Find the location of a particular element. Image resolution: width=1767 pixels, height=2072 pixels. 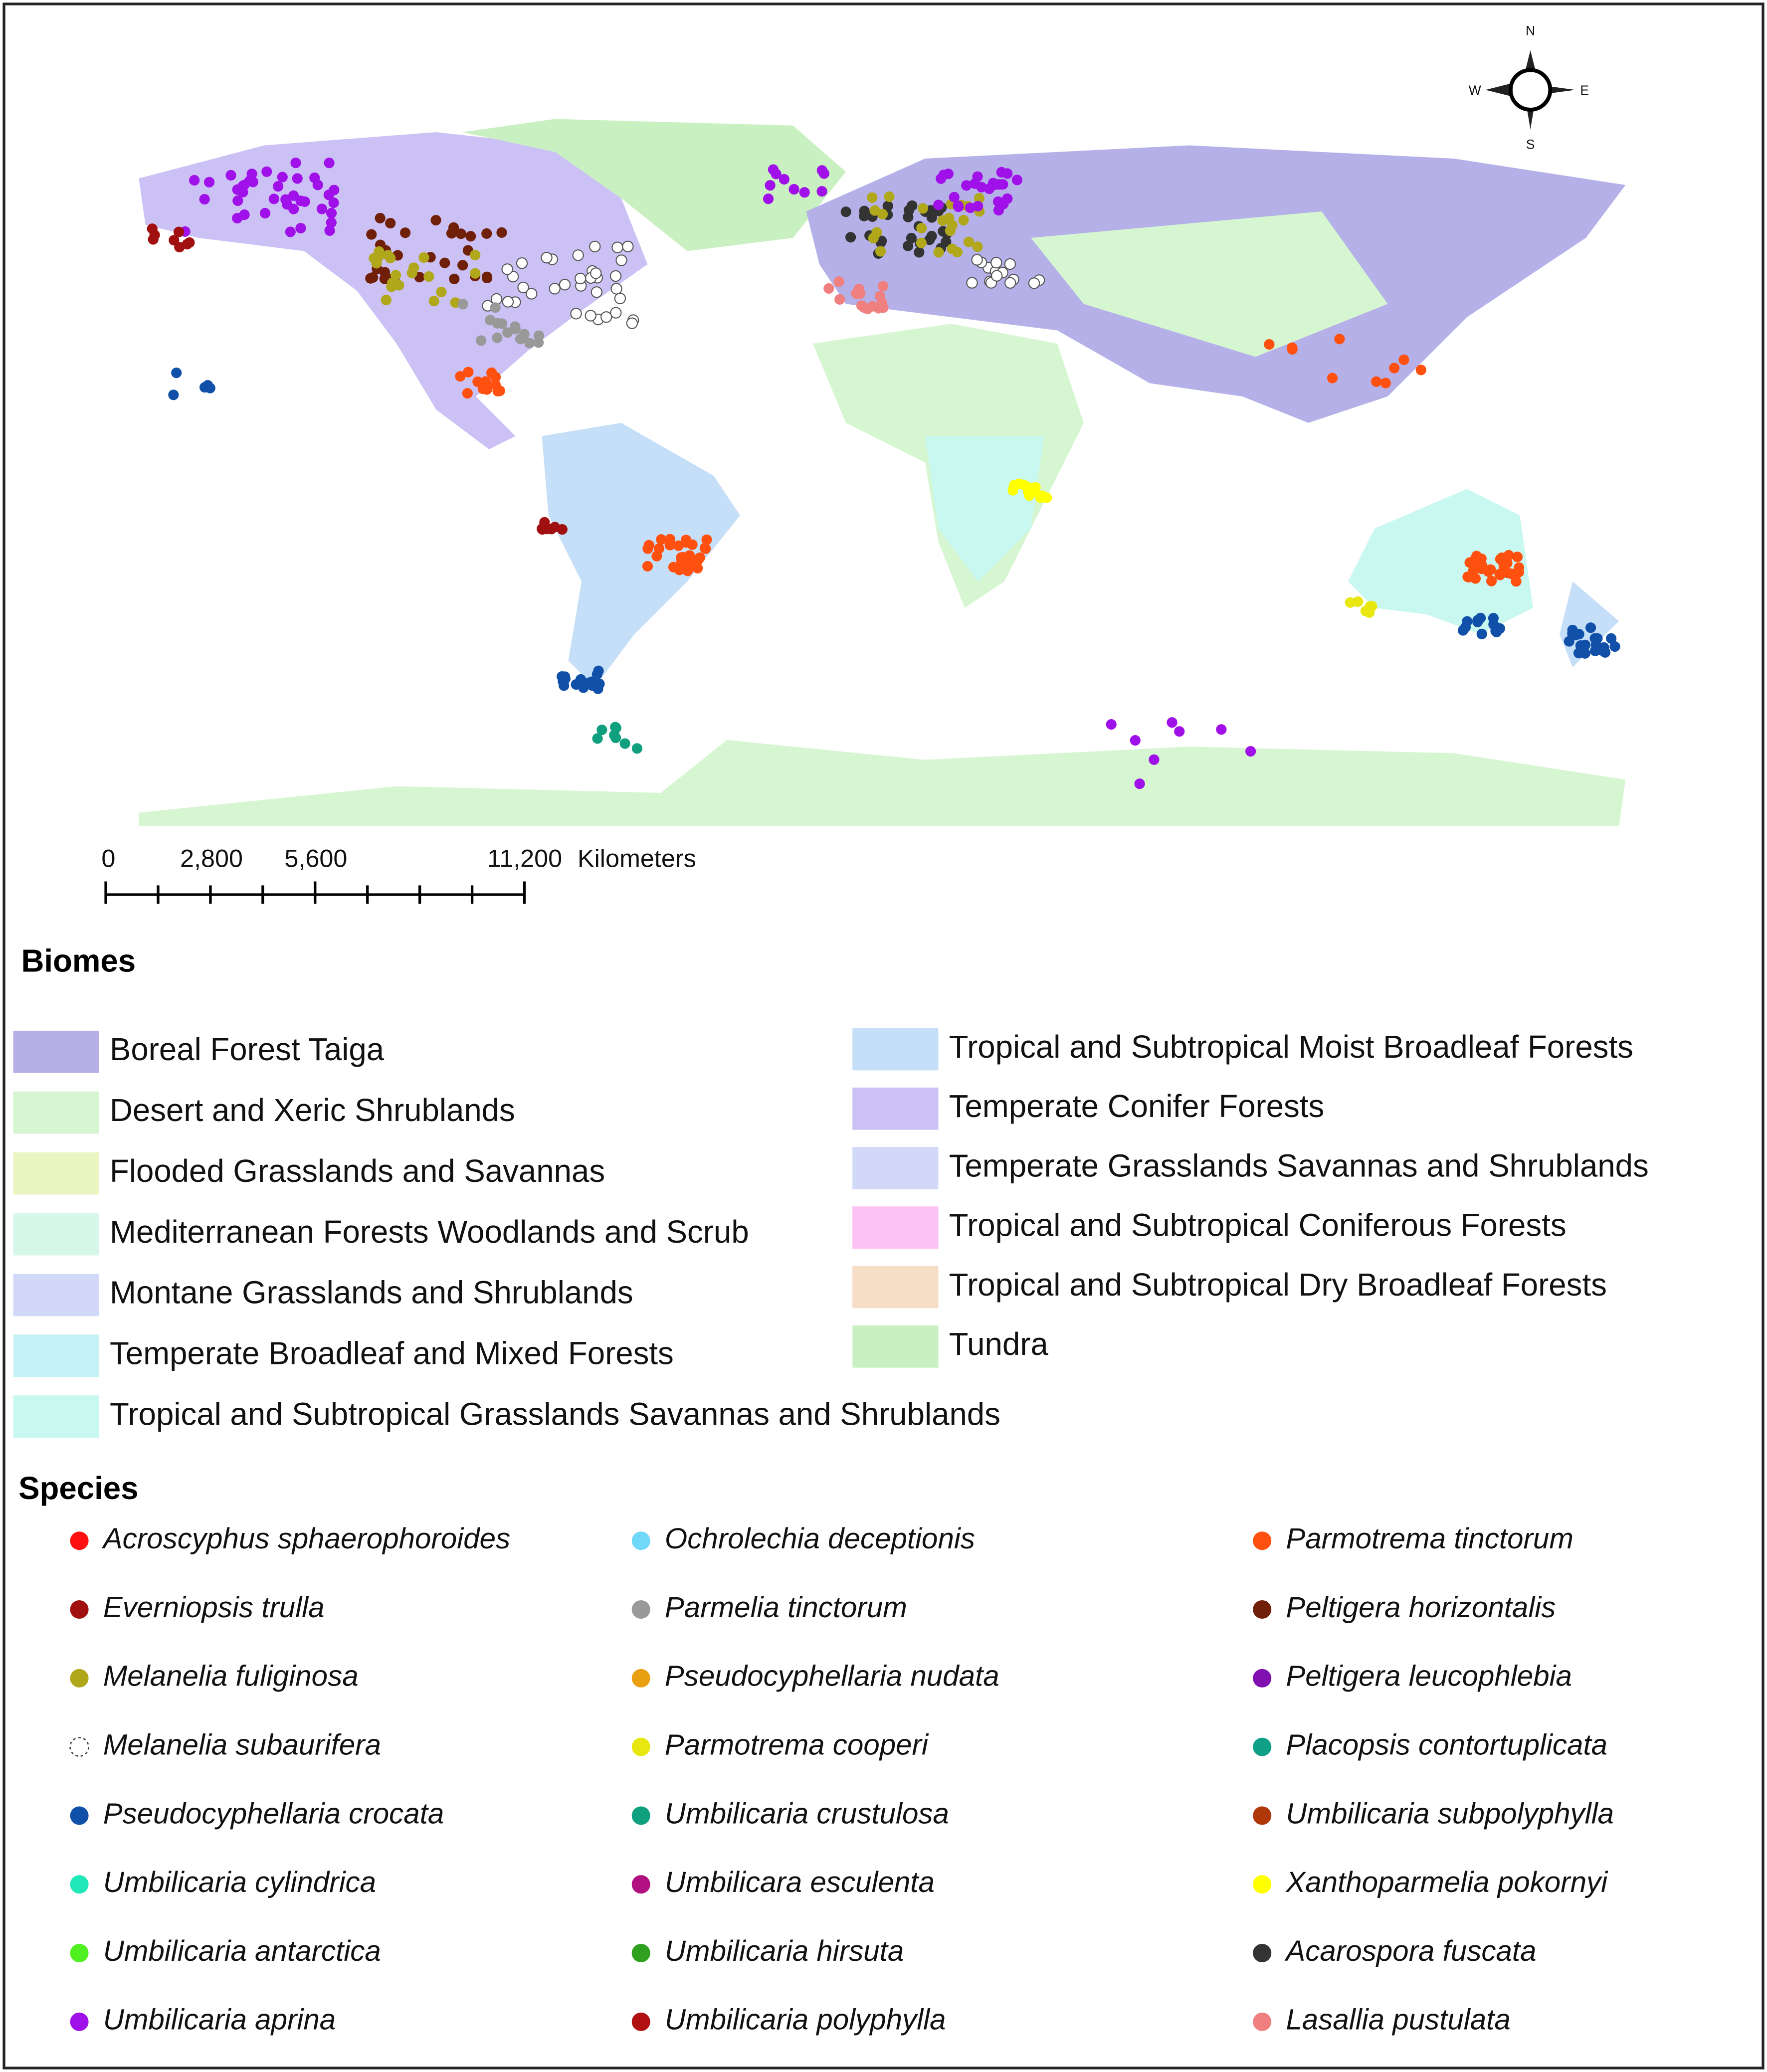

species-label: Pseudocyphellaria nudata is located at coordinates (832, 1676).